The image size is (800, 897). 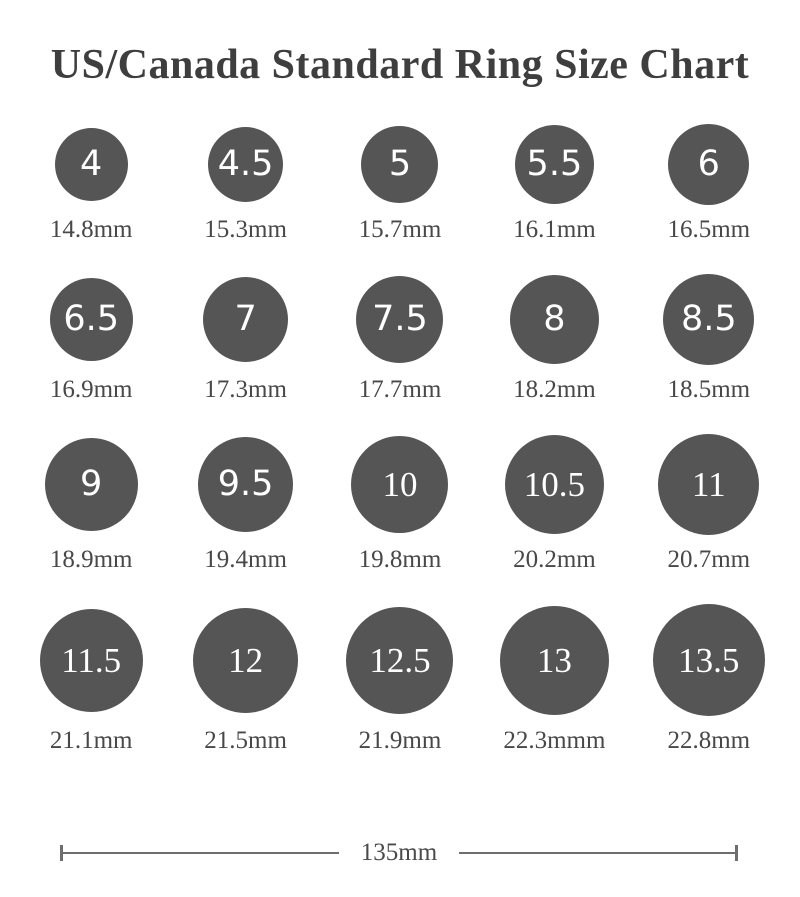 I want to click on ring-size-circle: 6.5, so click(x=91, y=320).